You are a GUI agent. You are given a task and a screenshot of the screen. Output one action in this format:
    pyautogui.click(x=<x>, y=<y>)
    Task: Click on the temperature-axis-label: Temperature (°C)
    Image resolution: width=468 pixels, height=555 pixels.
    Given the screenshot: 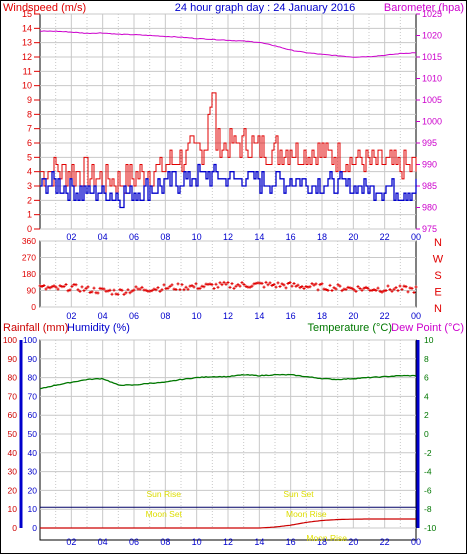 What is the action you would take?
    pyautogui.click(x=350, y=328)
    